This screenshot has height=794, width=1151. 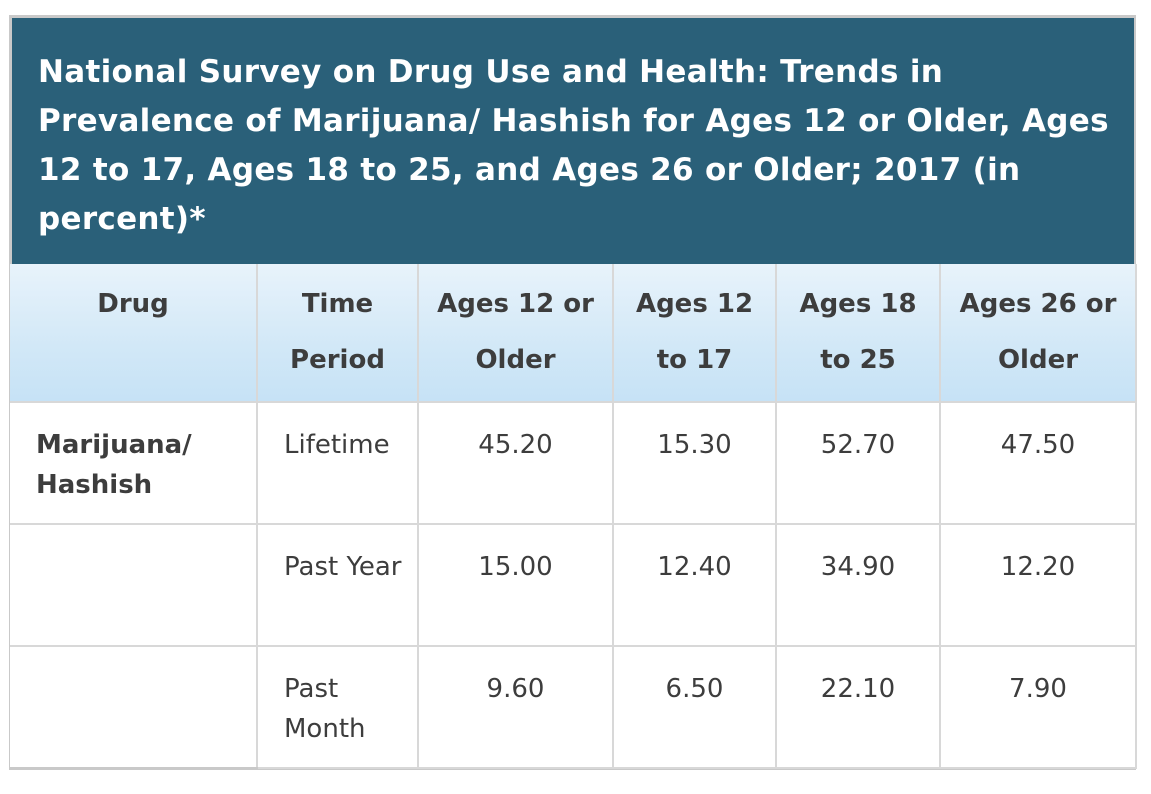 What do you see at coordinates (515, 707) in the screenshot?
I see `cell-value: 9.60` at bounding box center [515, 707].